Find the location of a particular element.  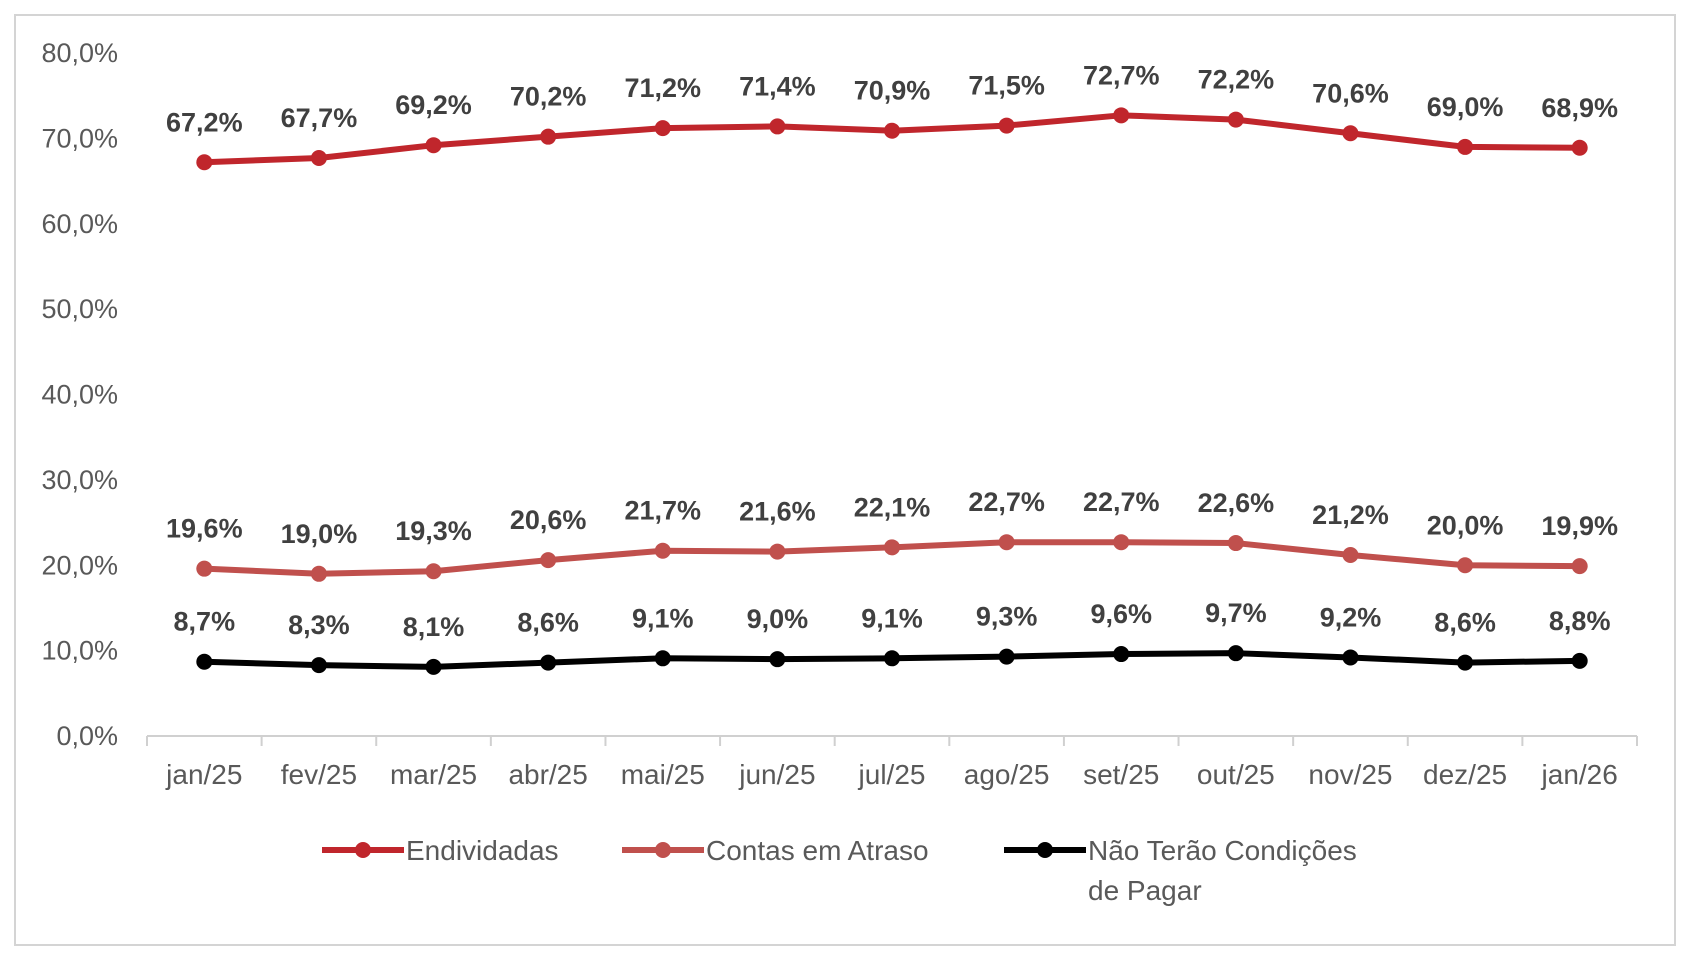

data-label: 70,2% is located at coordinates (548, 97).